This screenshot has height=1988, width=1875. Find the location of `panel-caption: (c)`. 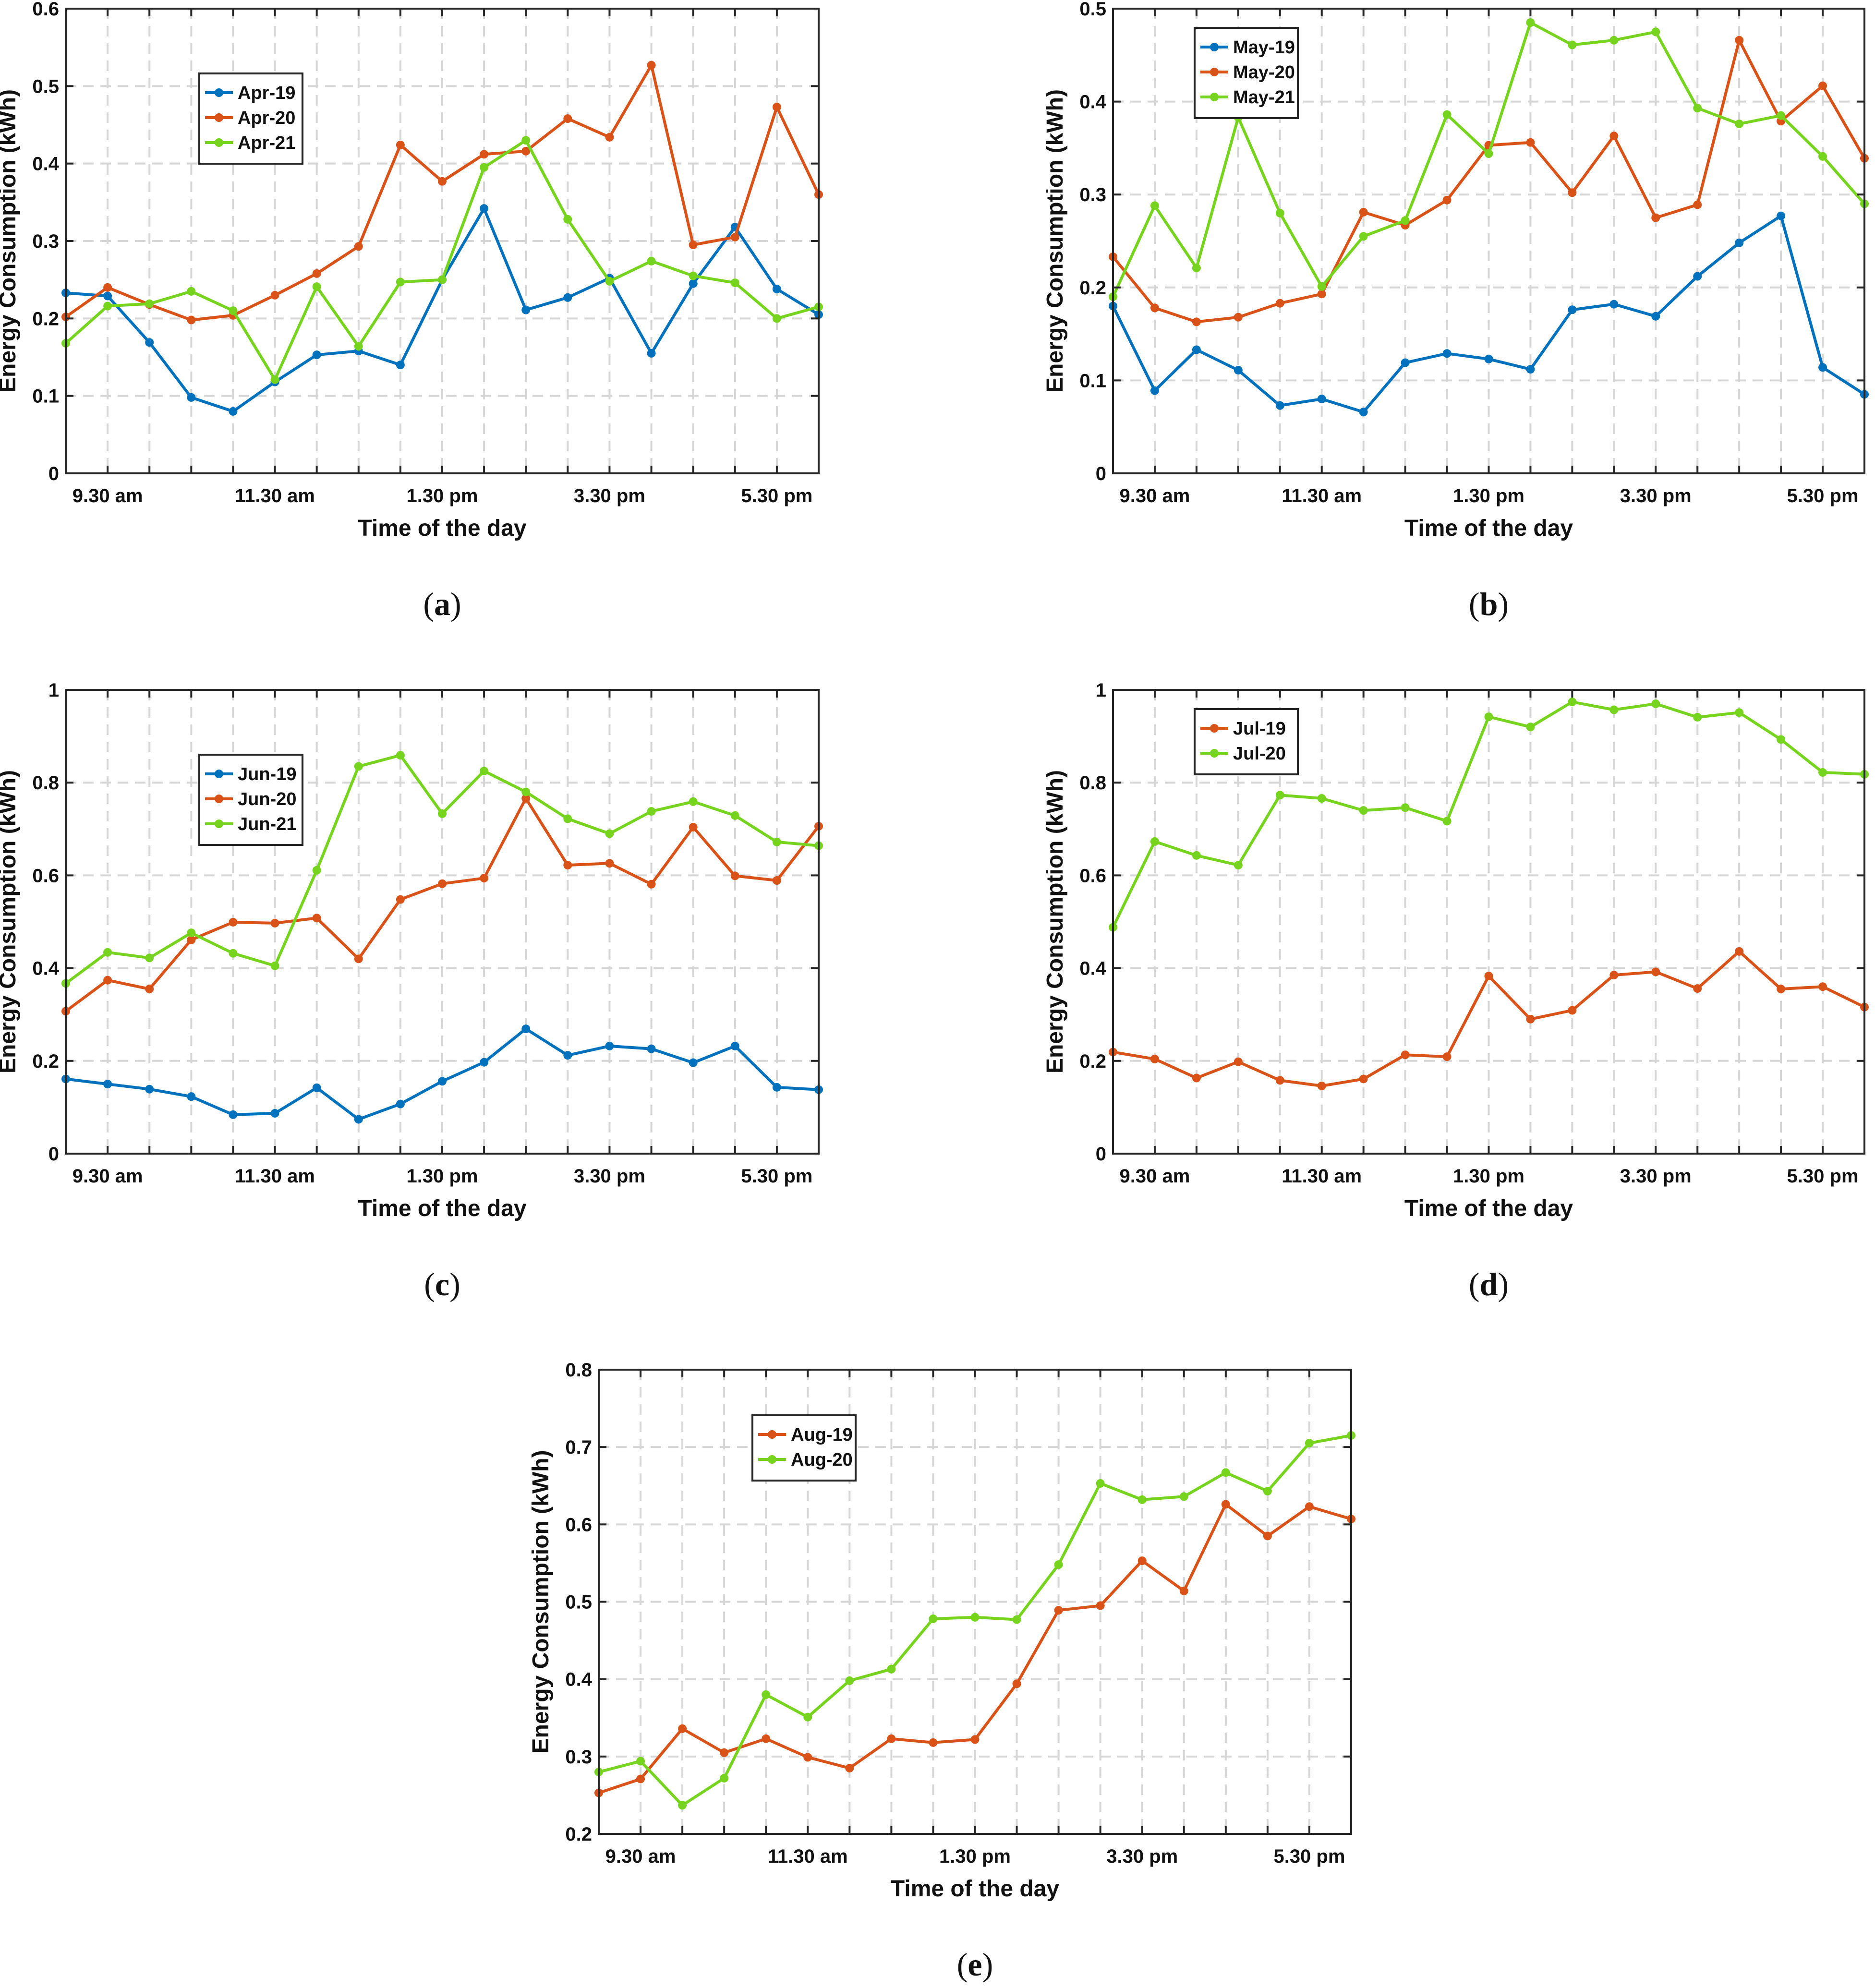

panel-caption: (c) is located at coordinates (442, 1284).